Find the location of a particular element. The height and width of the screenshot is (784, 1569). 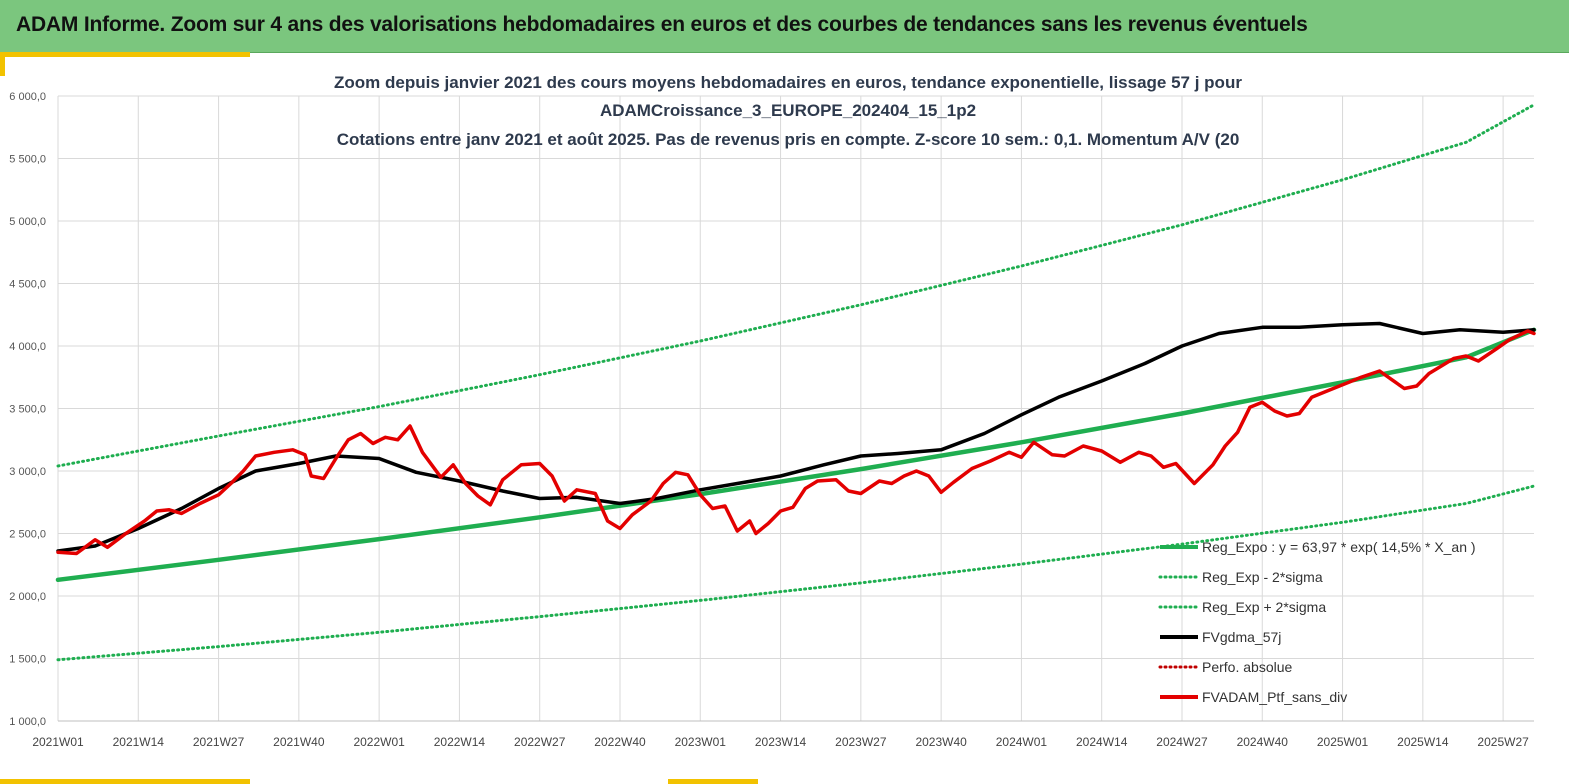

x-tick-label: 2022W14 is located at coordinates (460, 742).